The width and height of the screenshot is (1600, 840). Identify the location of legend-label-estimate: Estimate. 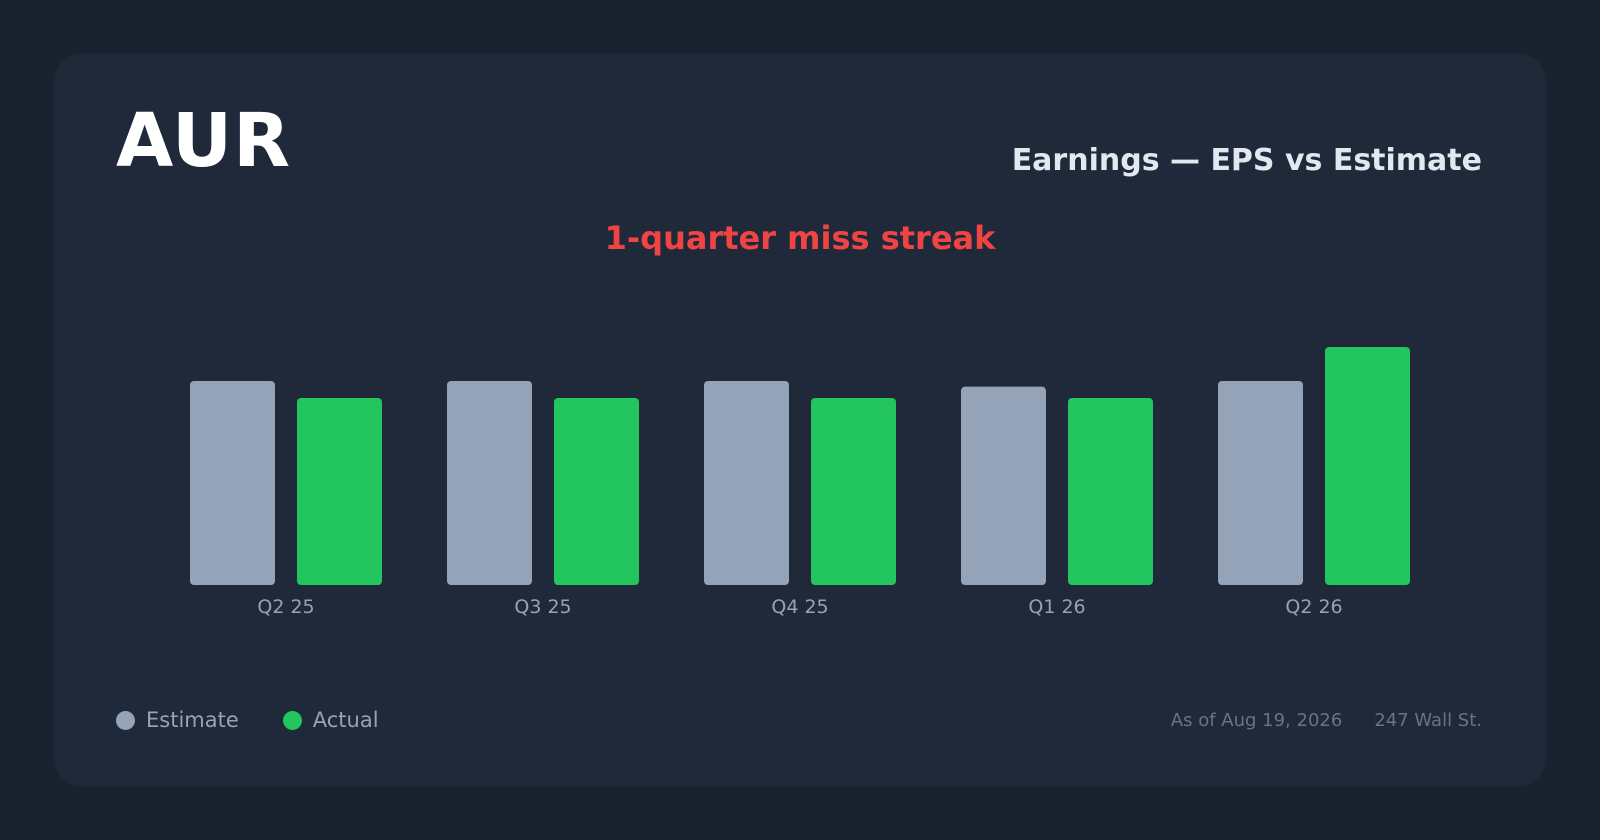
(192, 720).